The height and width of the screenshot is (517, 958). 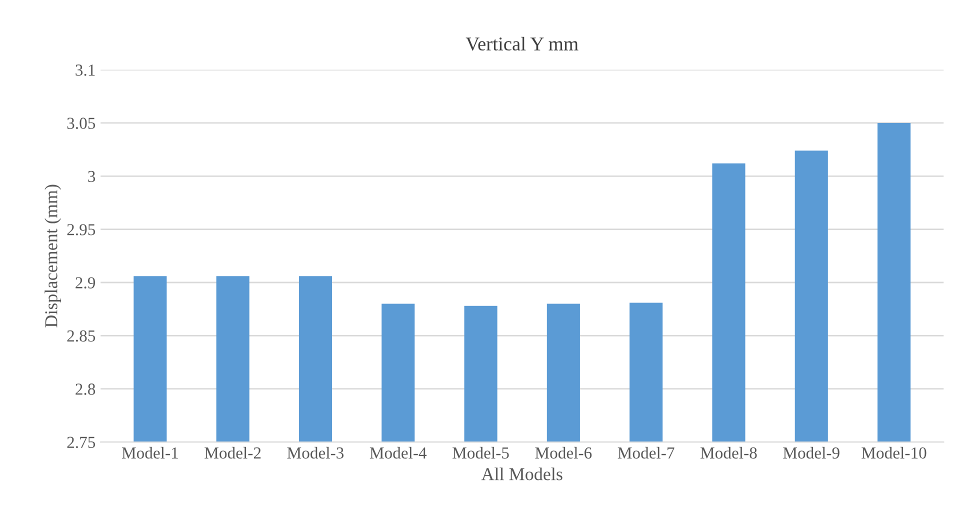 What do you see at coordinates (480, 452) in the screenshot?
I see `x-tick-label: Model-5` at bounding box center [480, 452].